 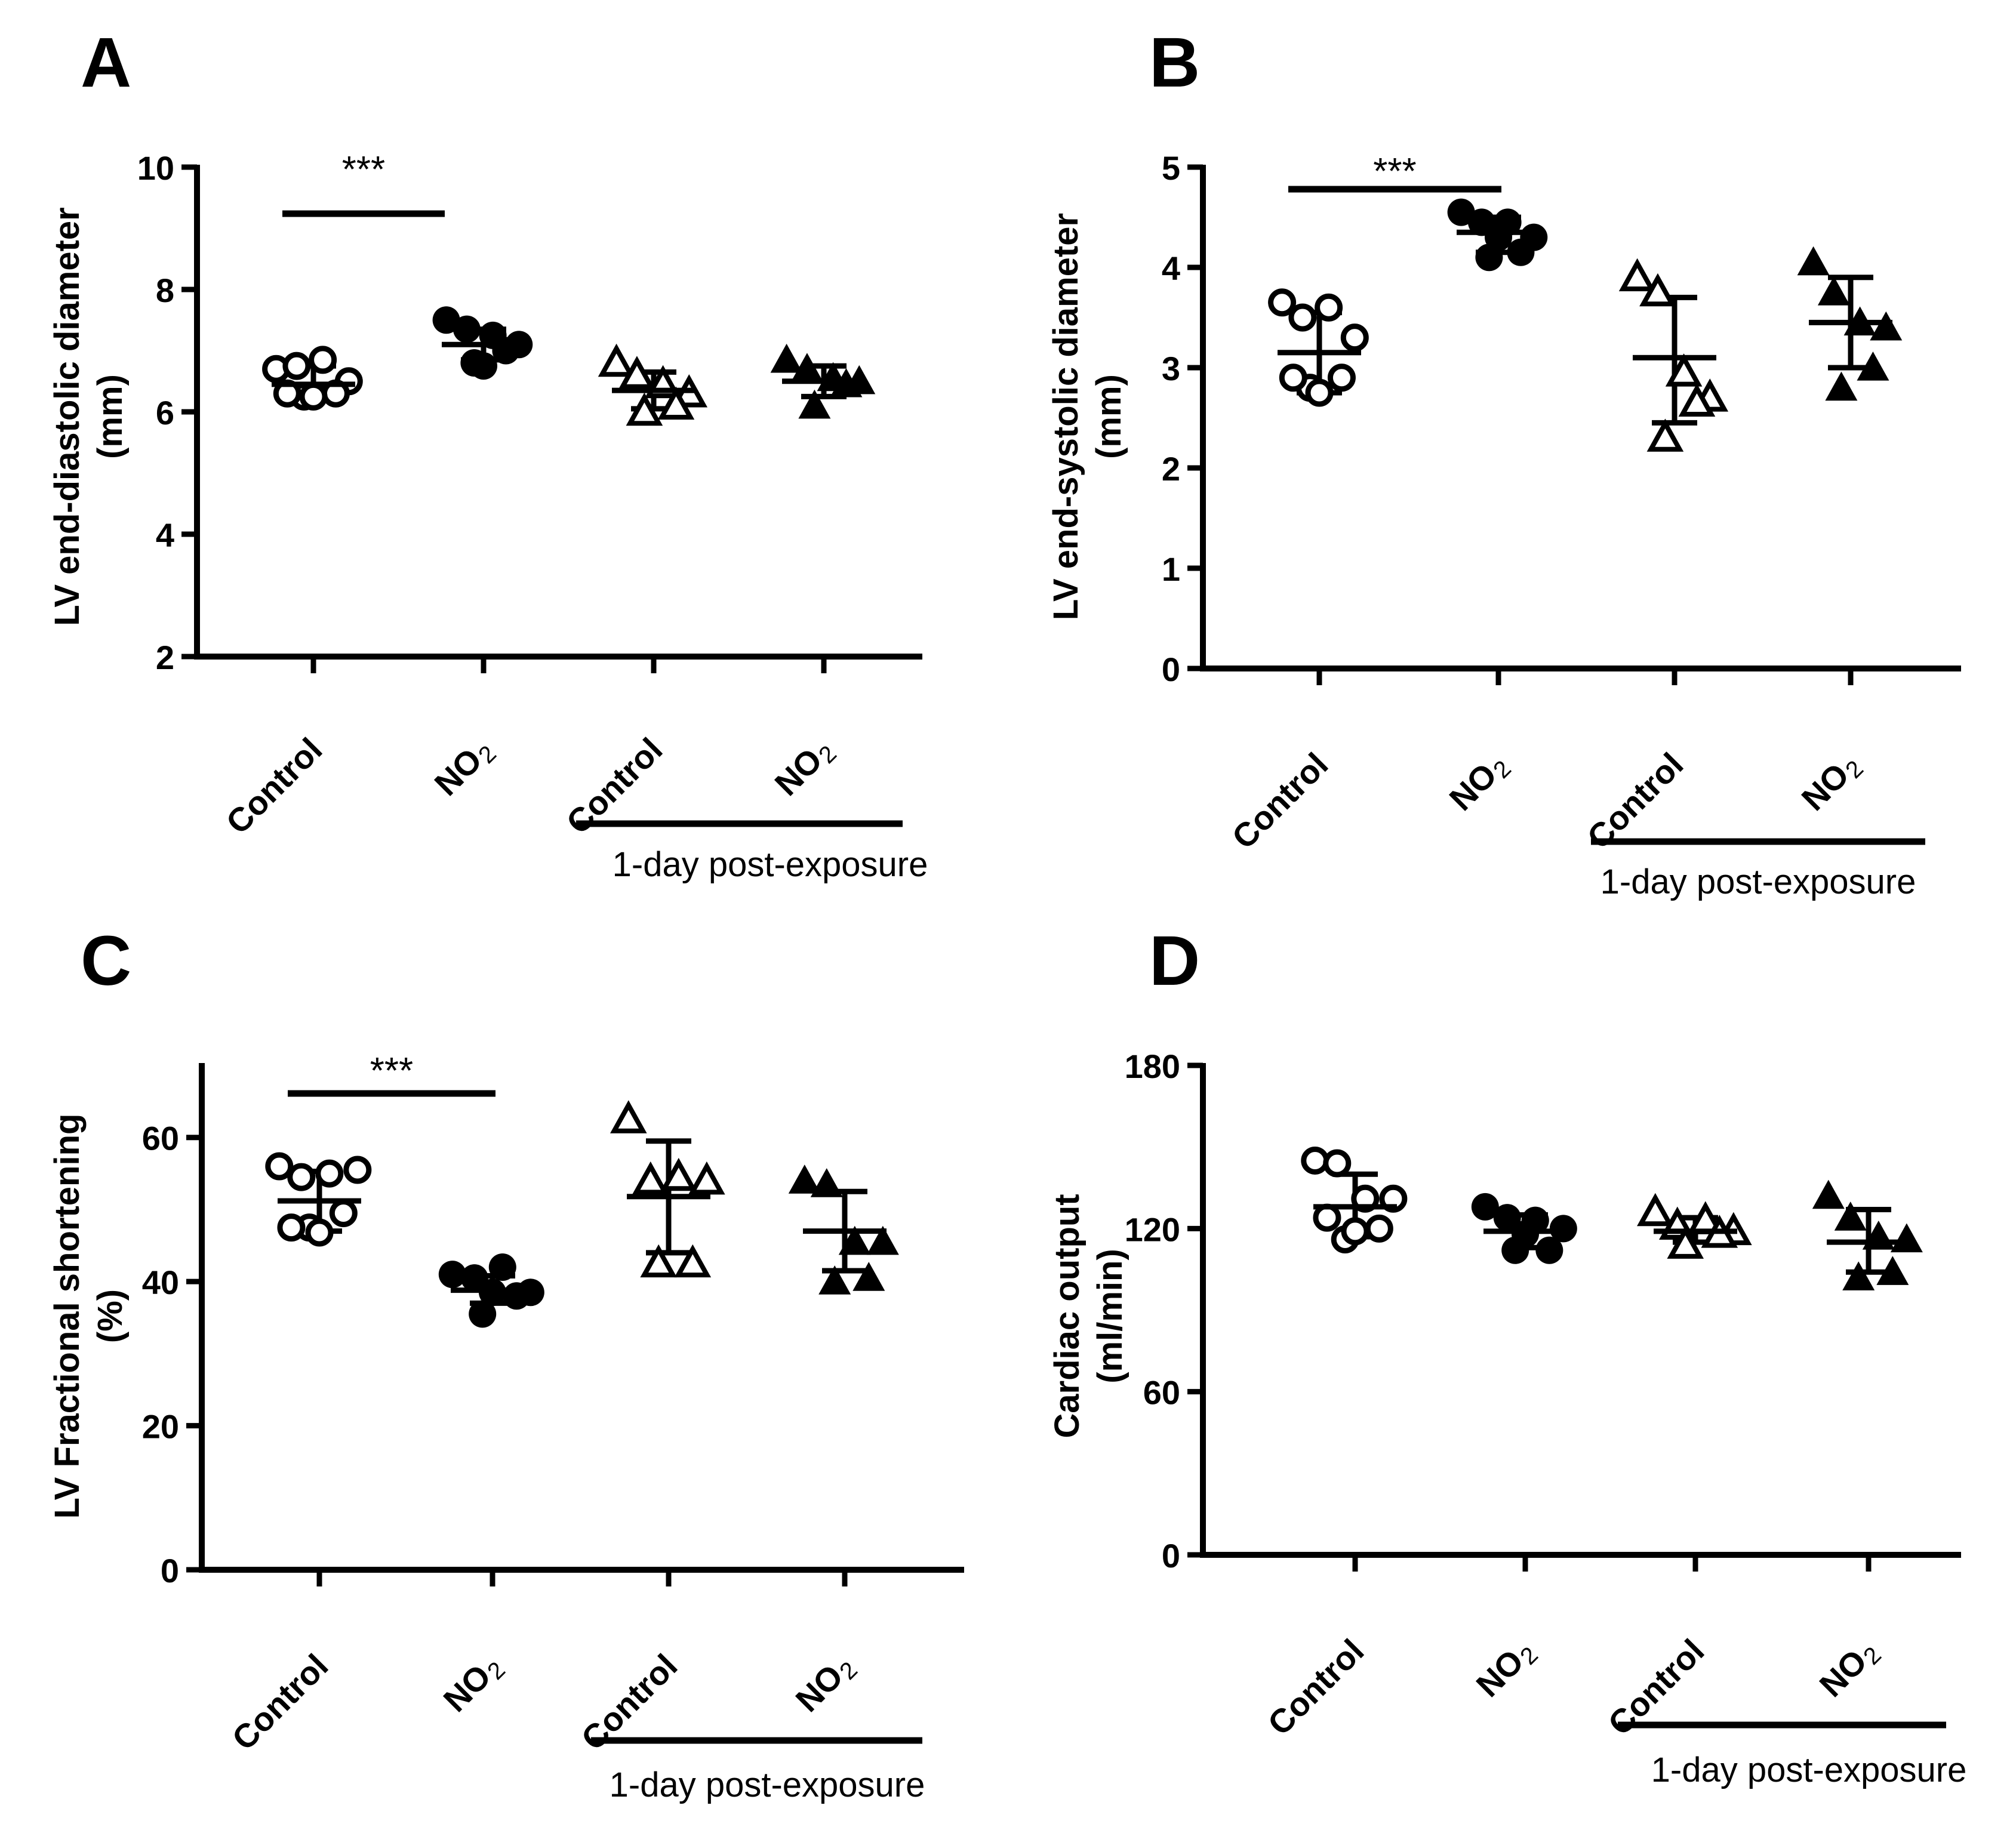 What do you see at coordinates (1171, 168) in the screenshot?
I see `panel-b-y-tick-label: 5` at bounding box center [1171, 168].